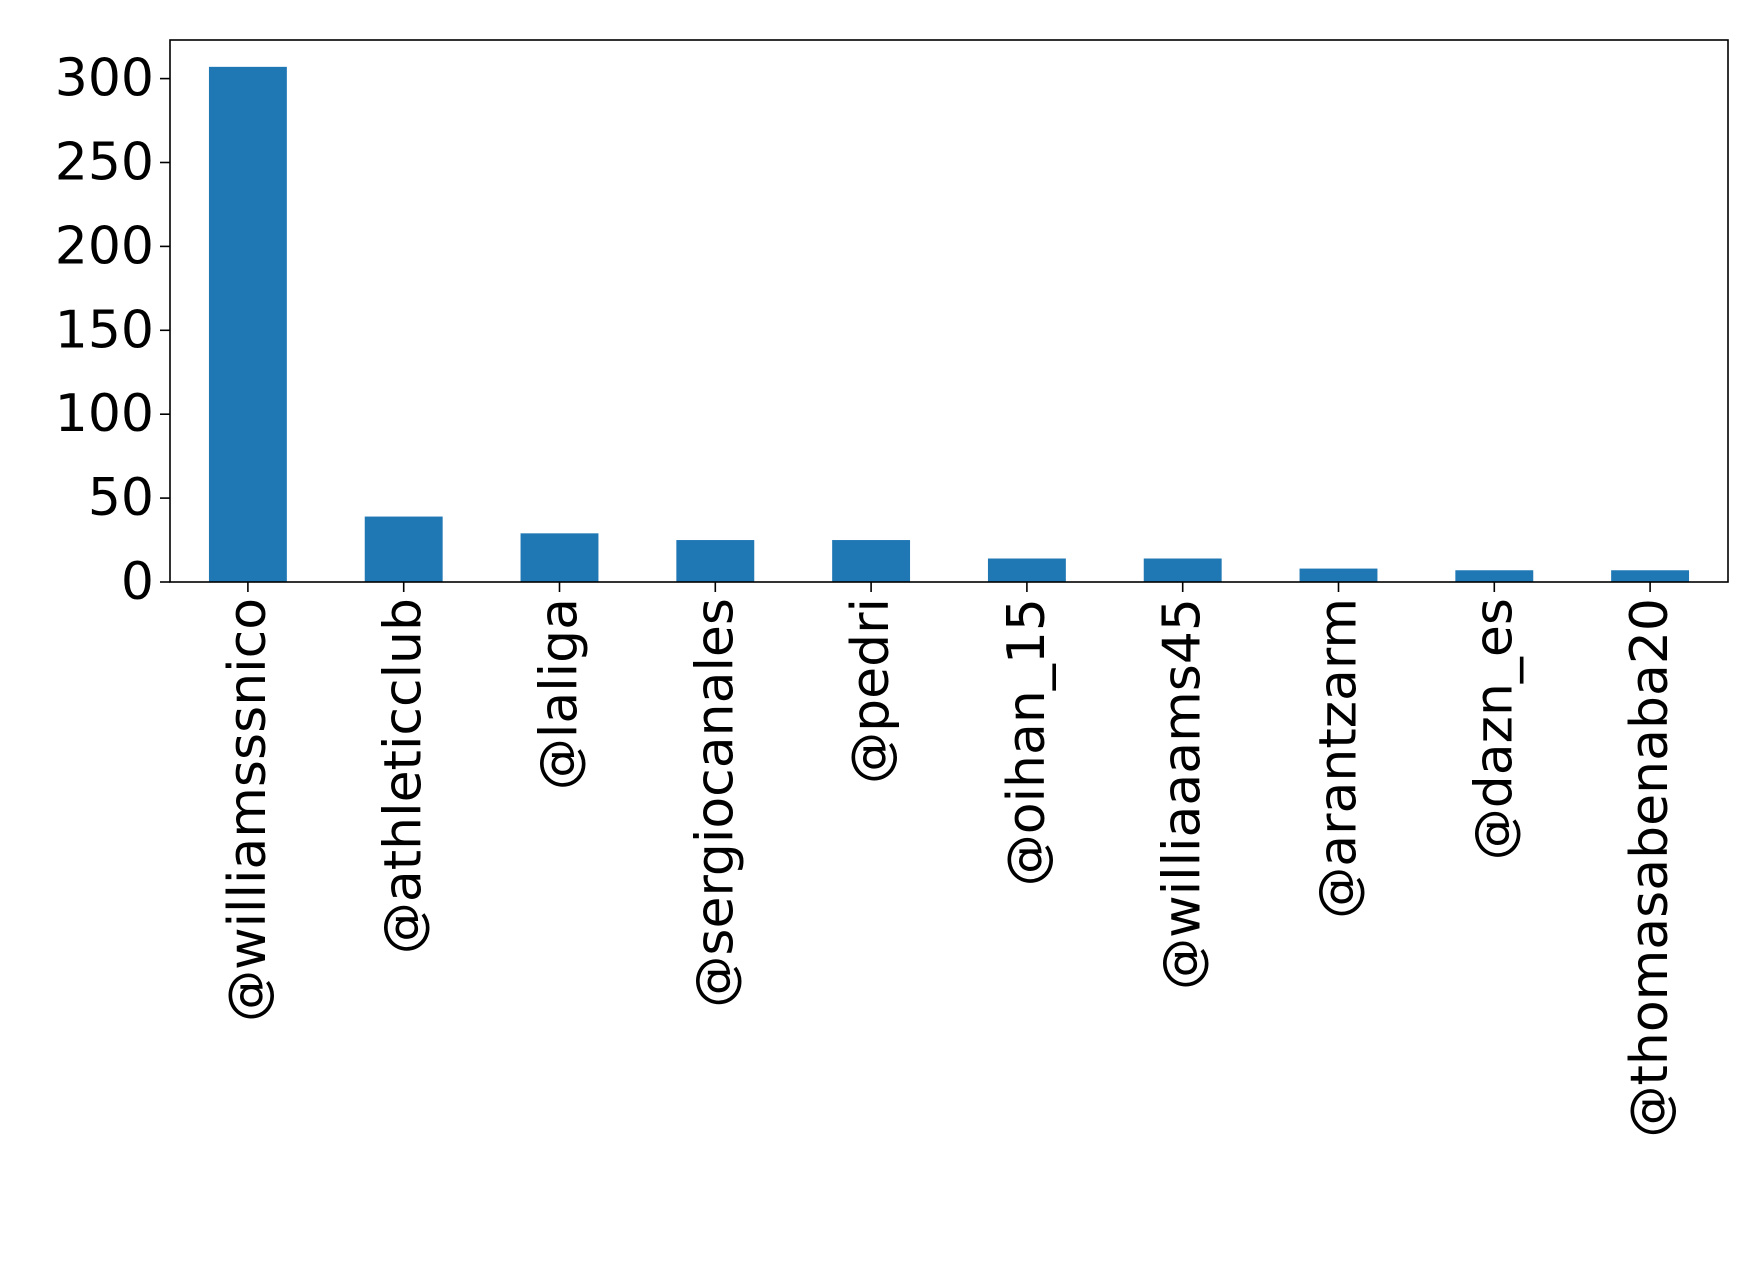  I want to click on bar-arantzarm, so click(1338, 575).